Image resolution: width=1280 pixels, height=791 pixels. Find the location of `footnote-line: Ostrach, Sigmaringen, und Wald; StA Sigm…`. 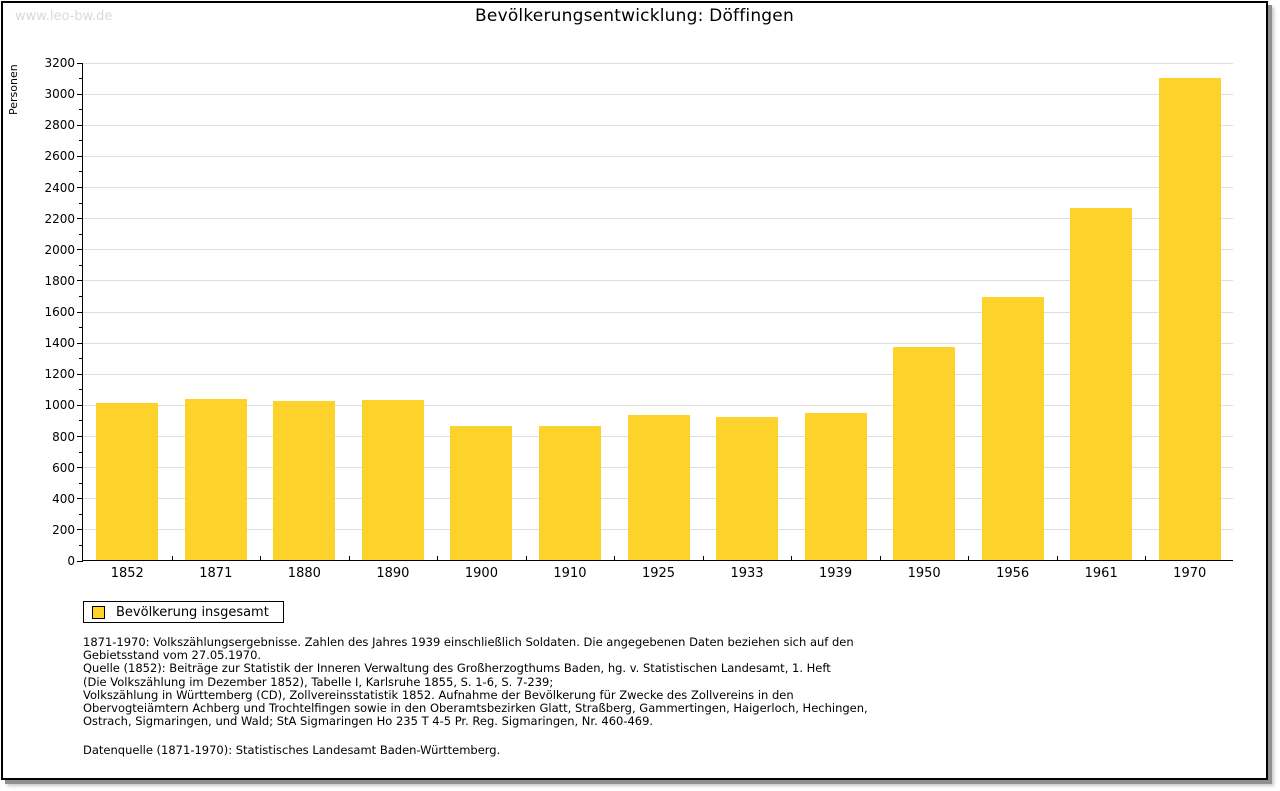

footnote-line: Ostrach, Sigmaringen, und Wald; StA Sigm… is located at coordinates (368, 721).